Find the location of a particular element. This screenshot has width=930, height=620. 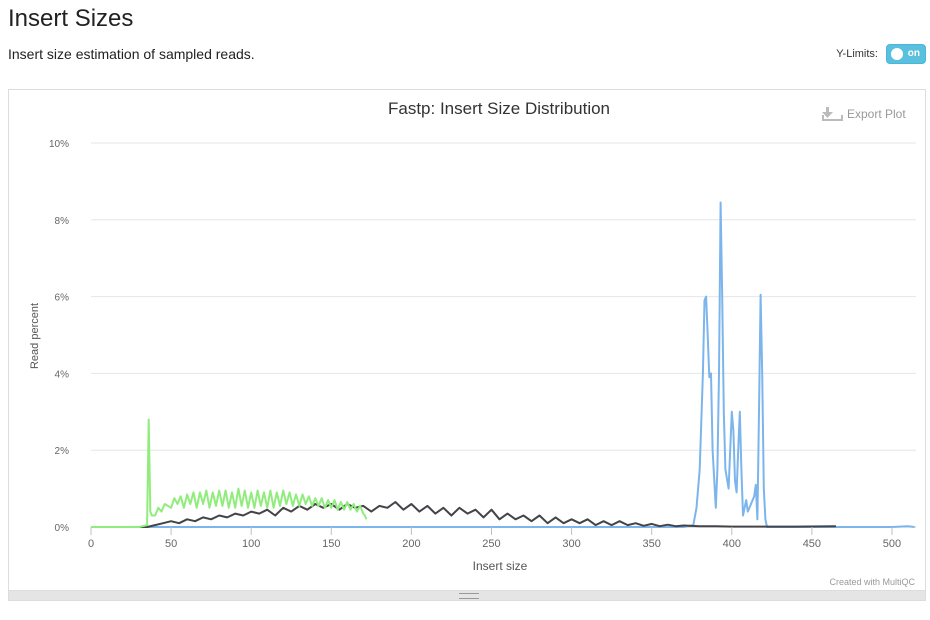

x-tick-label: 50 is located at coordinates (171, 544).